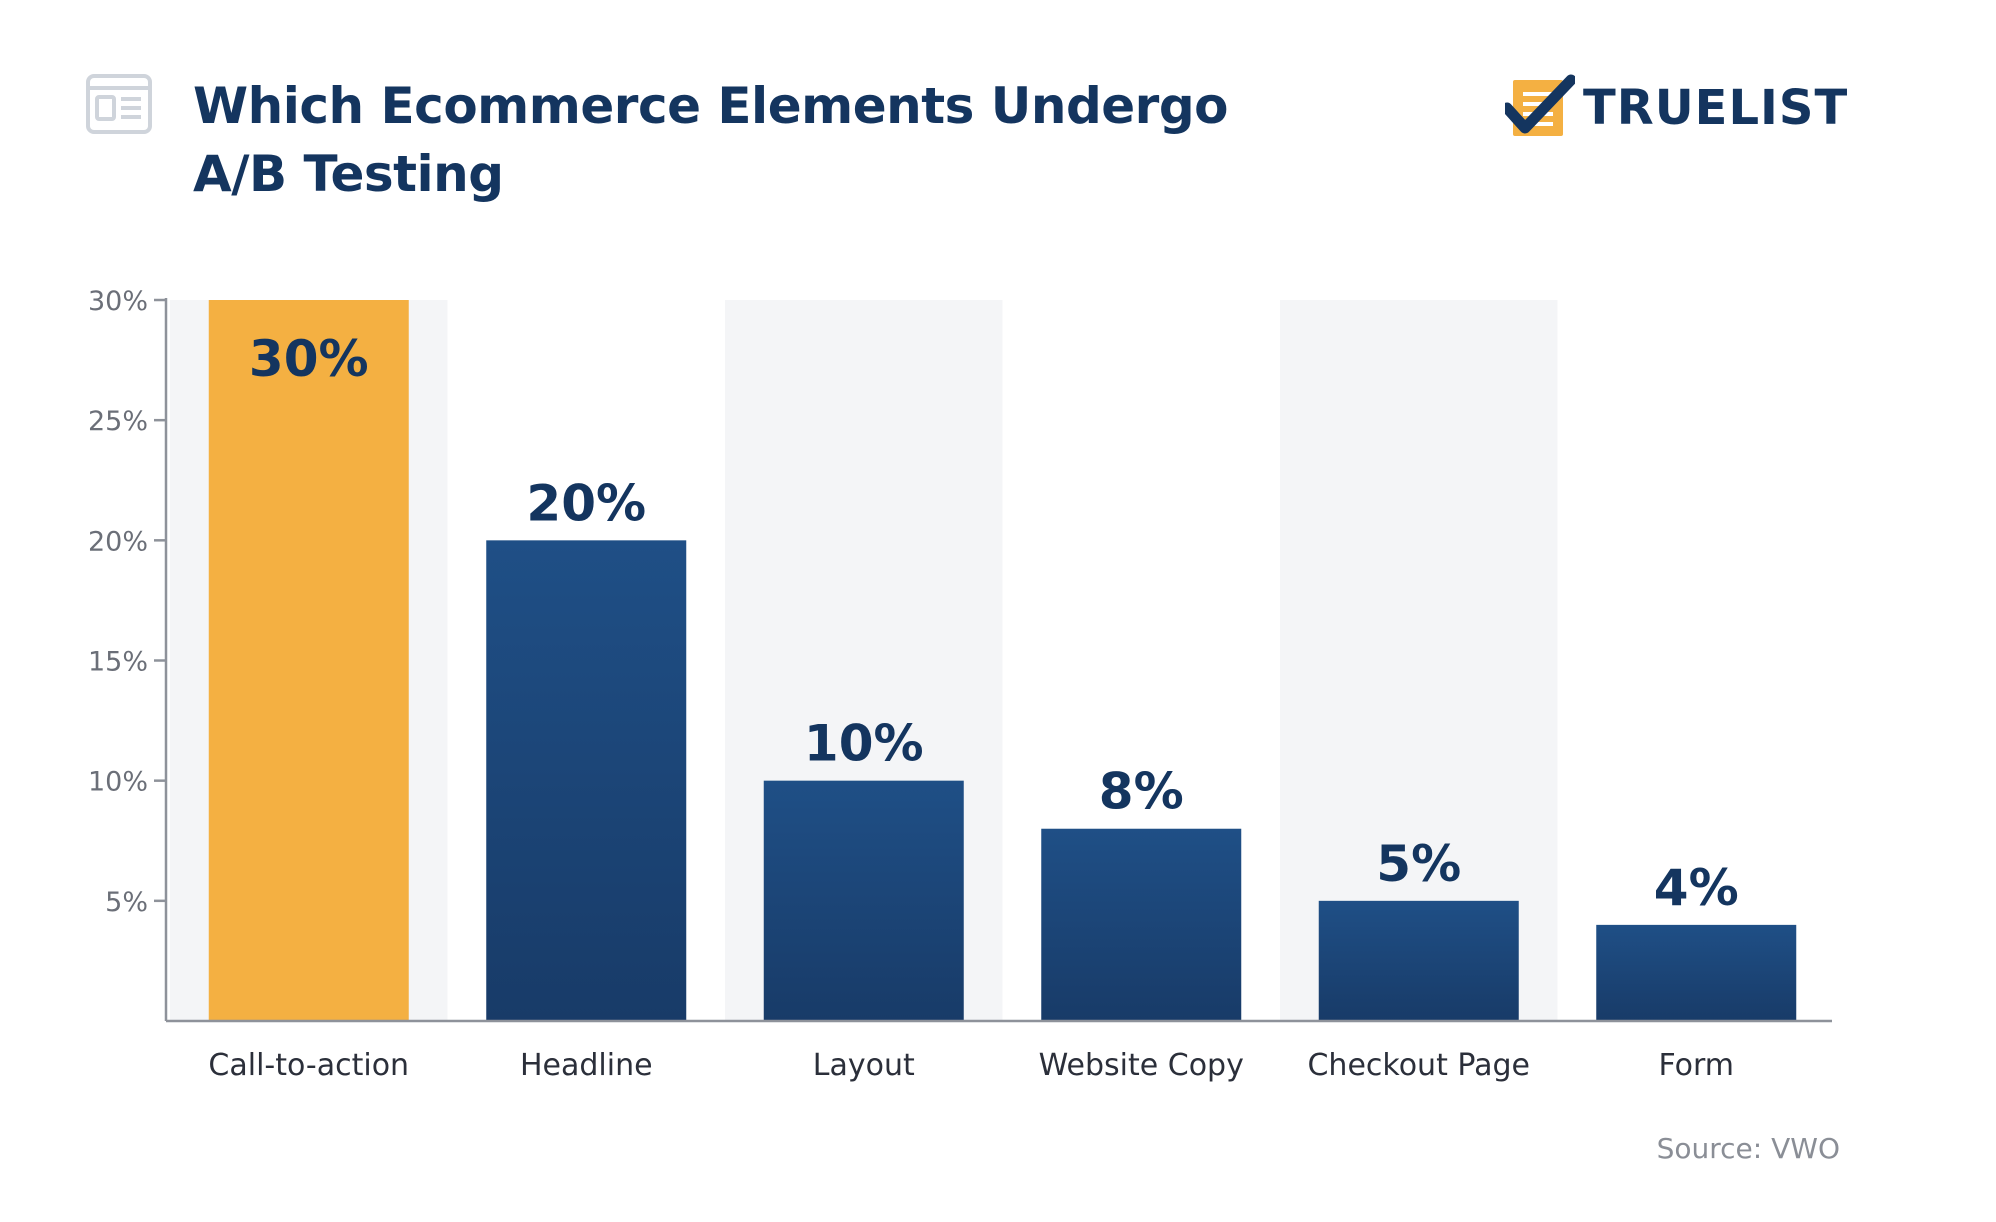 Image resolution: width=1996 pixels, height=1222 pixels. Describe the element at coordinates (118, 782) in the screenshot. I see `y-tick-label: 10%` at that location.